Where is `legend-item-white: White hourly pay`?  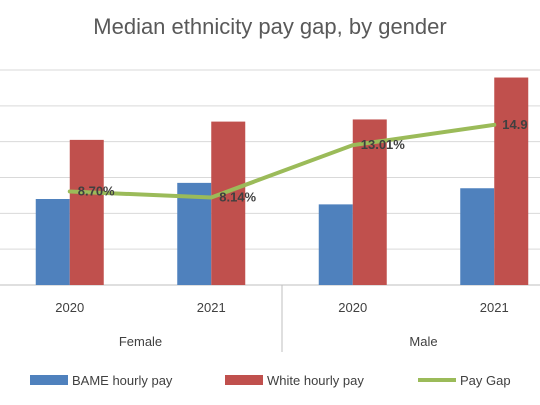 legend-item-white: White hourly pay is located at coordinates (294, 380).